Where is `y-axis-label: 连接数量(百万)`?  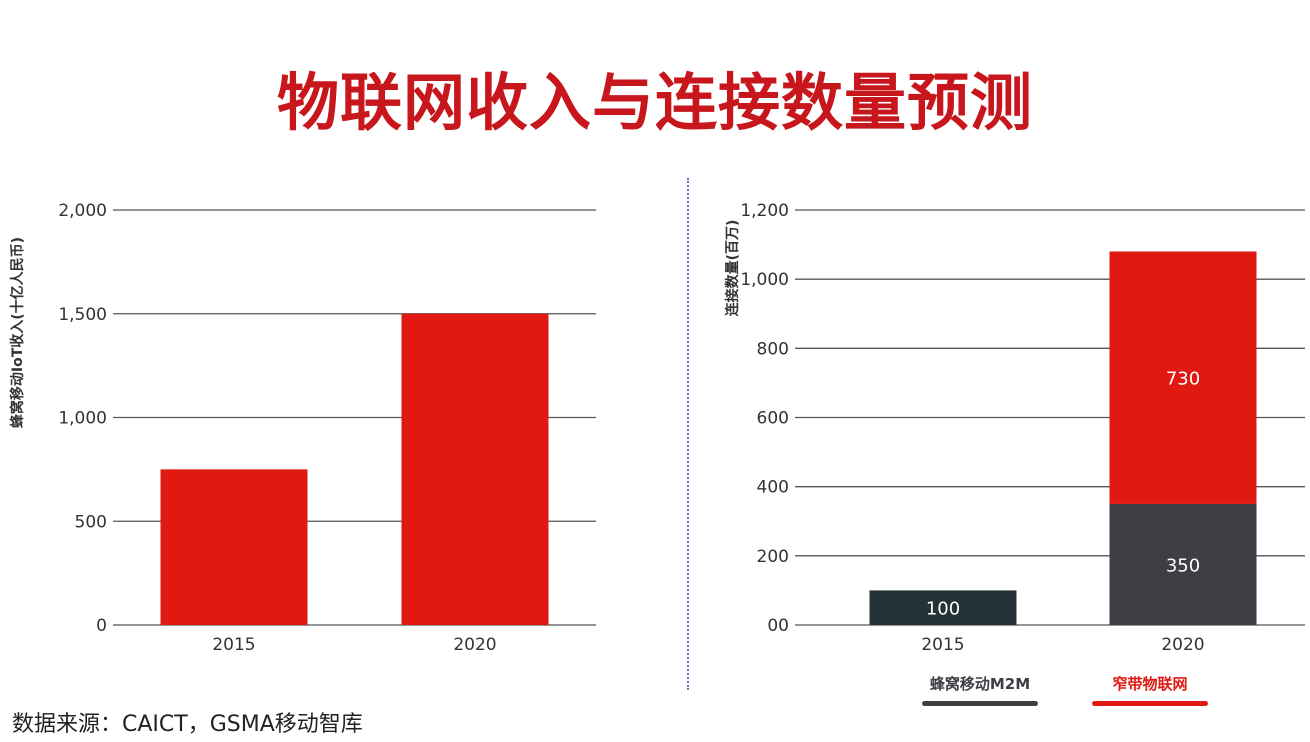
y-axis-label: 连接数量(百万) is located at coordinates (732, 268).